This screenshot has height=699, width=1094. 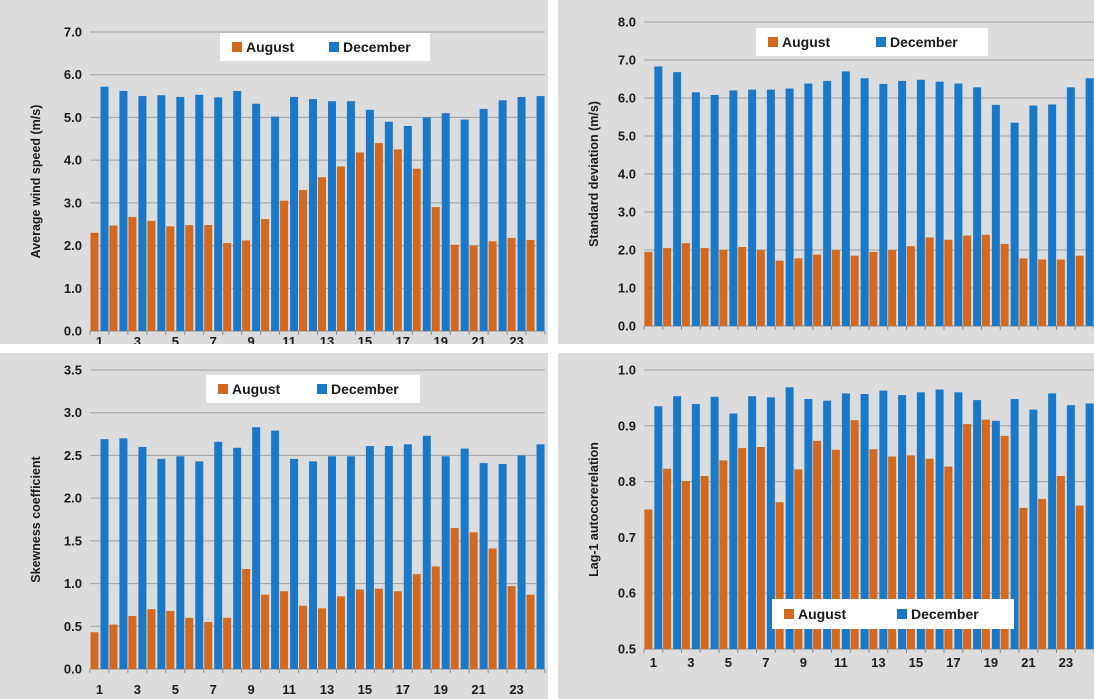 I want to click on y-tick-label: 7.0, so click(x=627, y=60).